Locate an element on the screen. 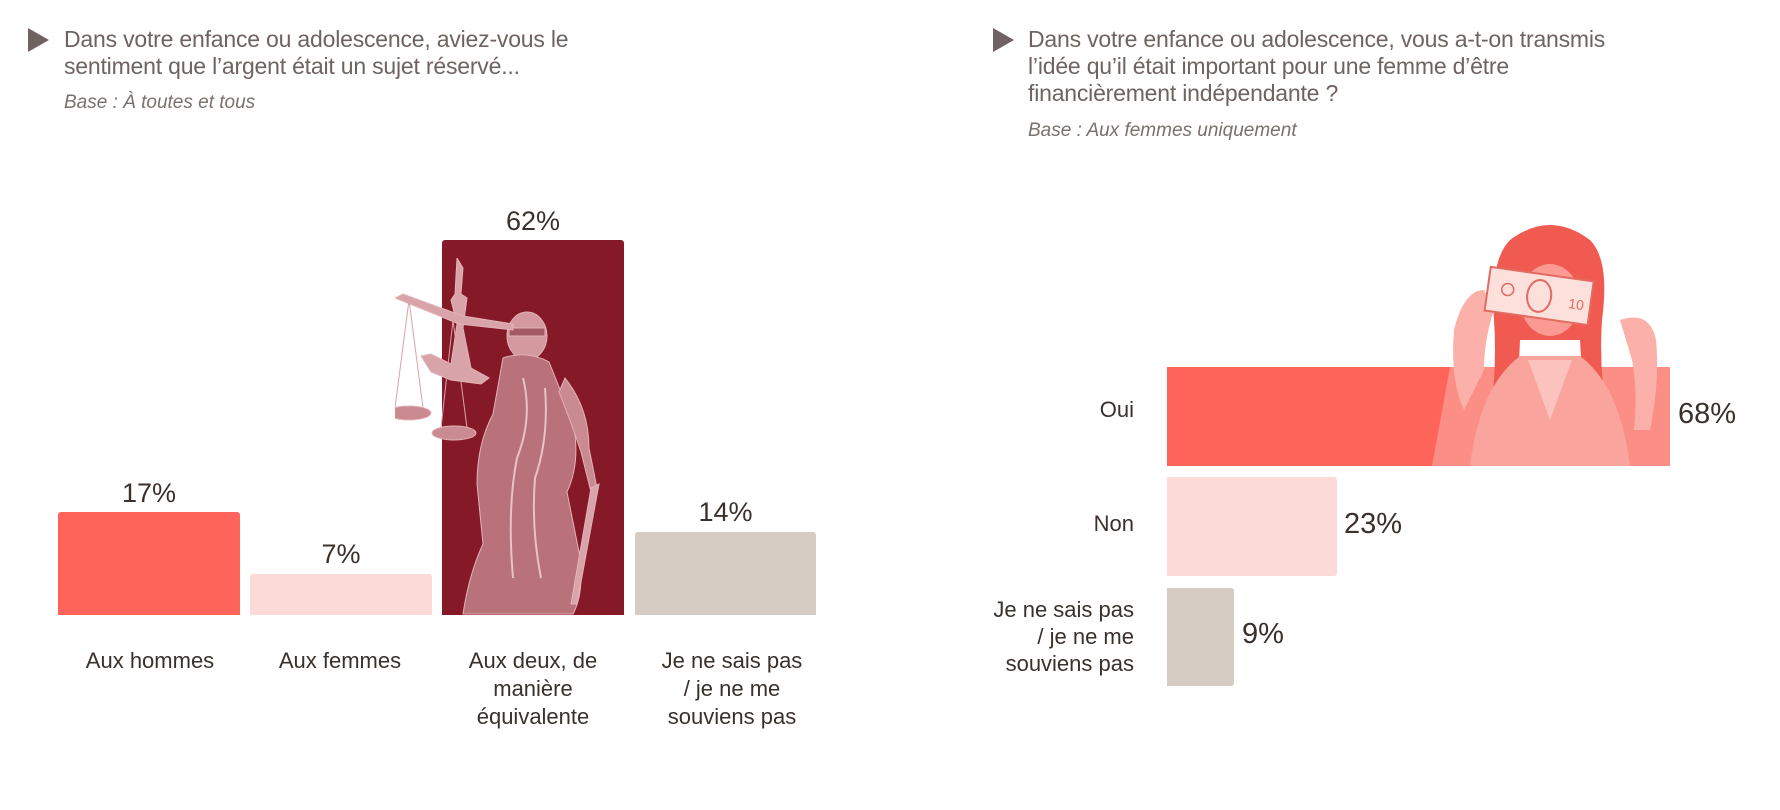  x-label-line: équivalente is located at coordinates (533, 716).